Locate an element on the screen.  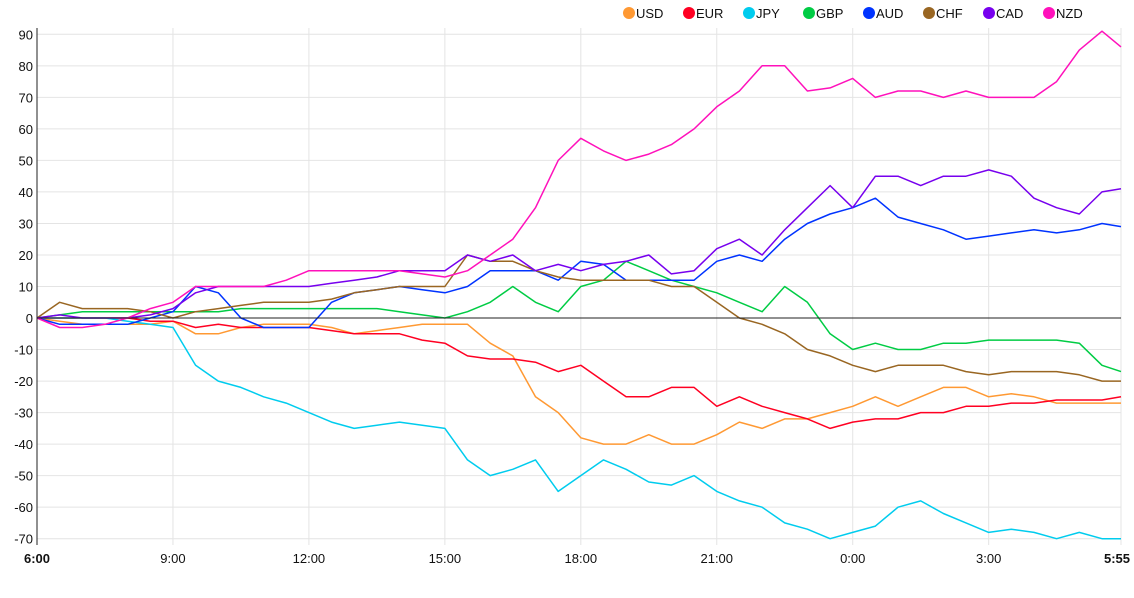
x-axis-ticks: 6:00 9:00 12:00 15:00 18:00 21:00 0:00 3:00 5:55 is located at coordinates (577, 558).